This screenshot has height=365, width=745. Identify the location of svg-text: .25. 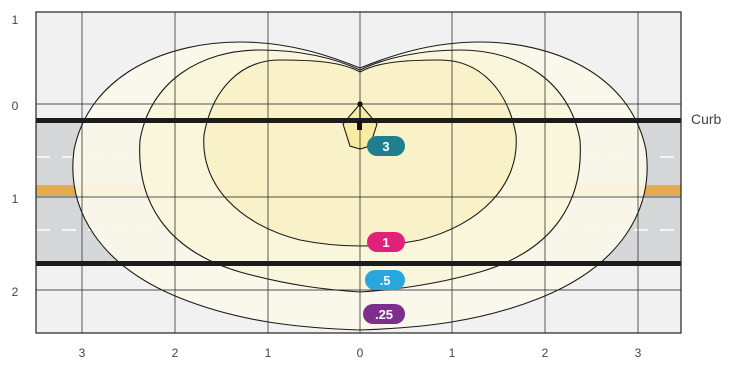
(384, 314).